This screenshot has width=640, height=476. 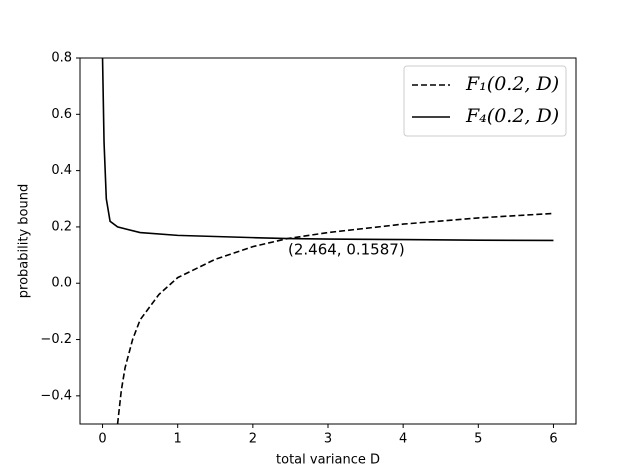 What do you see at coordinates (512, 116) in the screenshot?
I see `legend-label: F₄(0.2, D)` at bounding box center [512, 116].